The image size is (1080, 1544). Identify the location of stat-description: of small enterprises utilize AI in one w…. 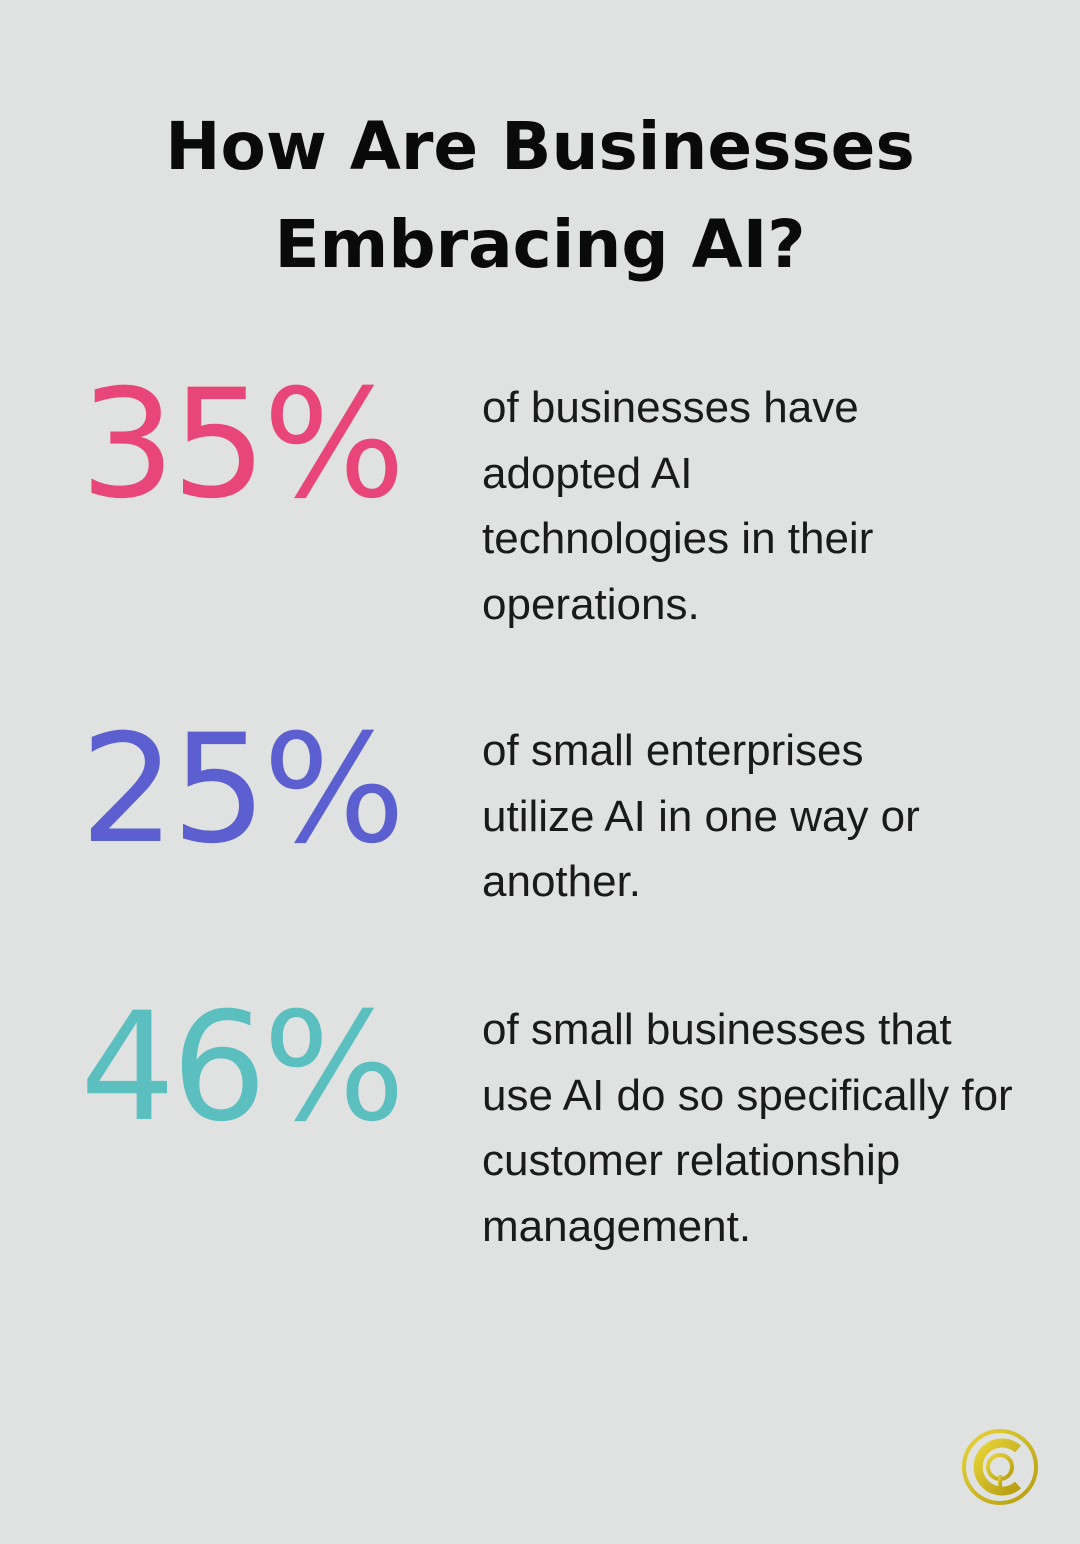
(701, 816).